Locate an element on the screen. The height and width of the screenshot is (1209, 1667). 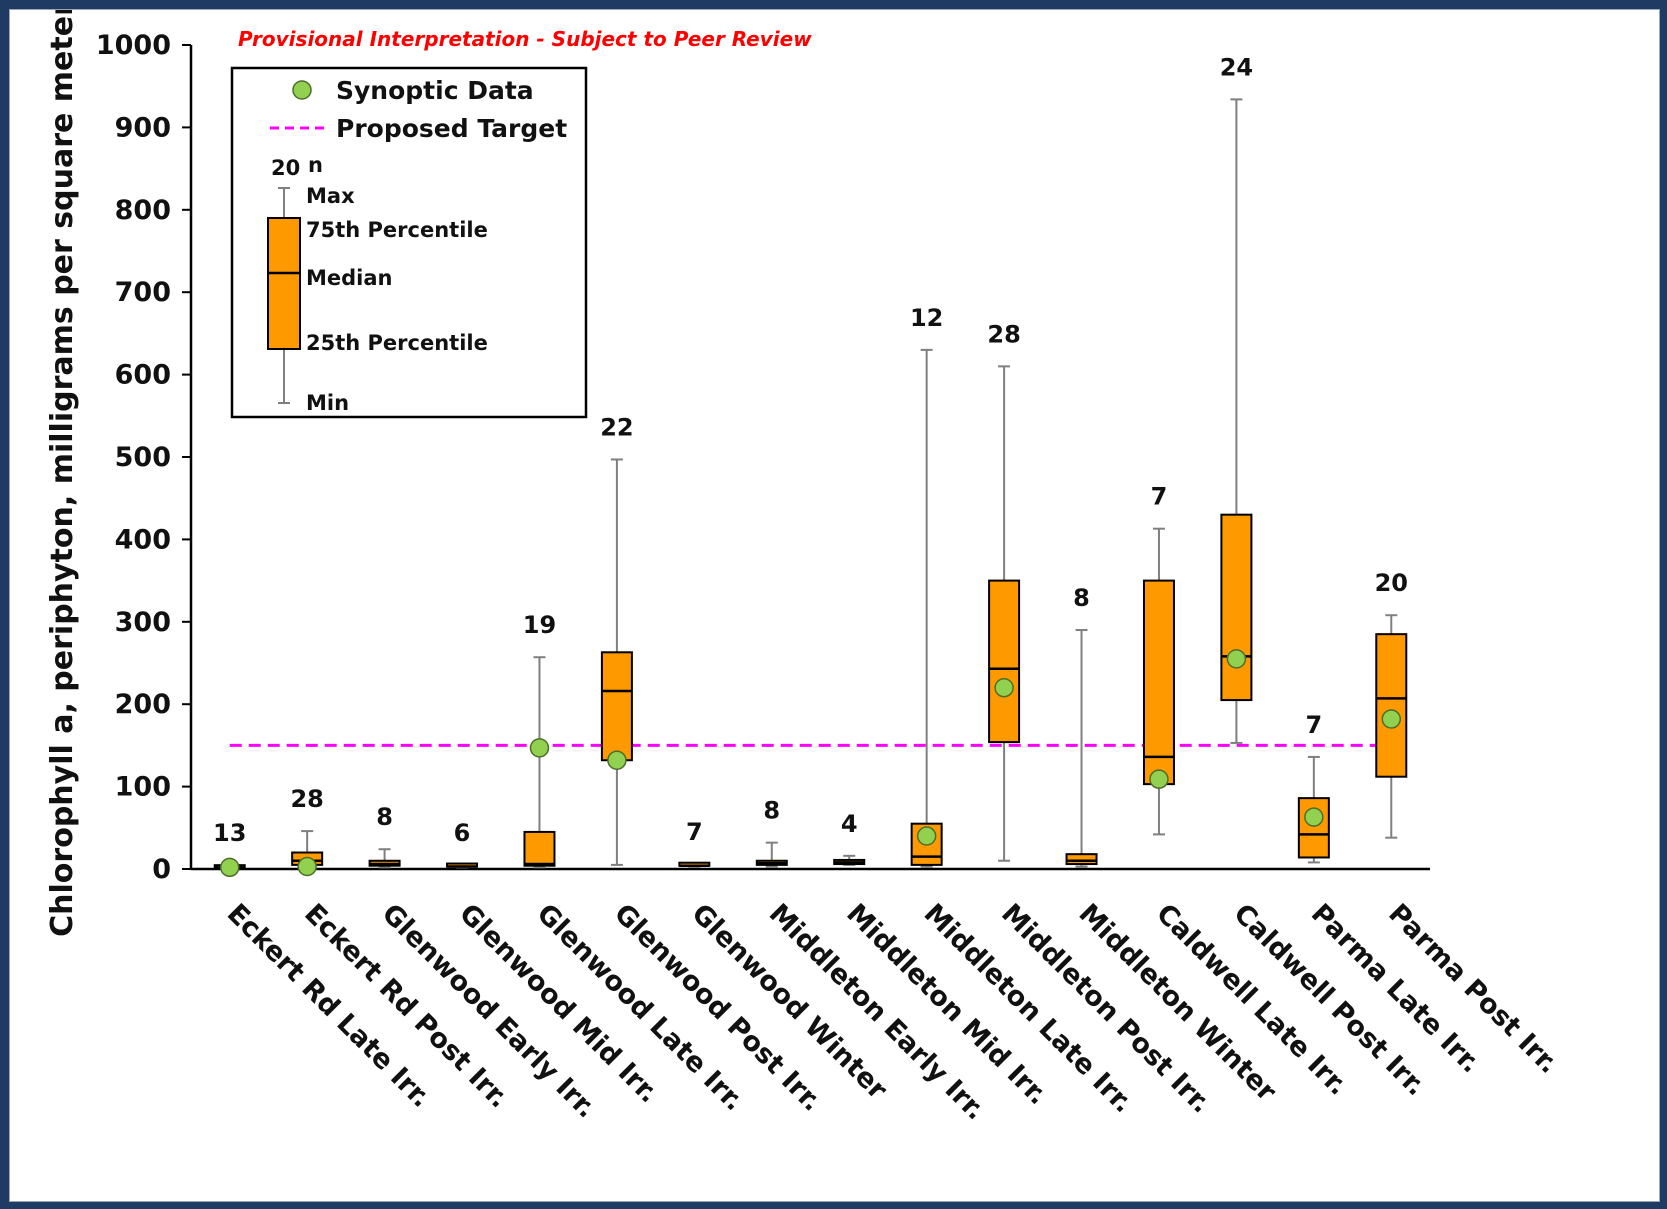
sample-count-label: 24 is located at coordinates (1236, 67).